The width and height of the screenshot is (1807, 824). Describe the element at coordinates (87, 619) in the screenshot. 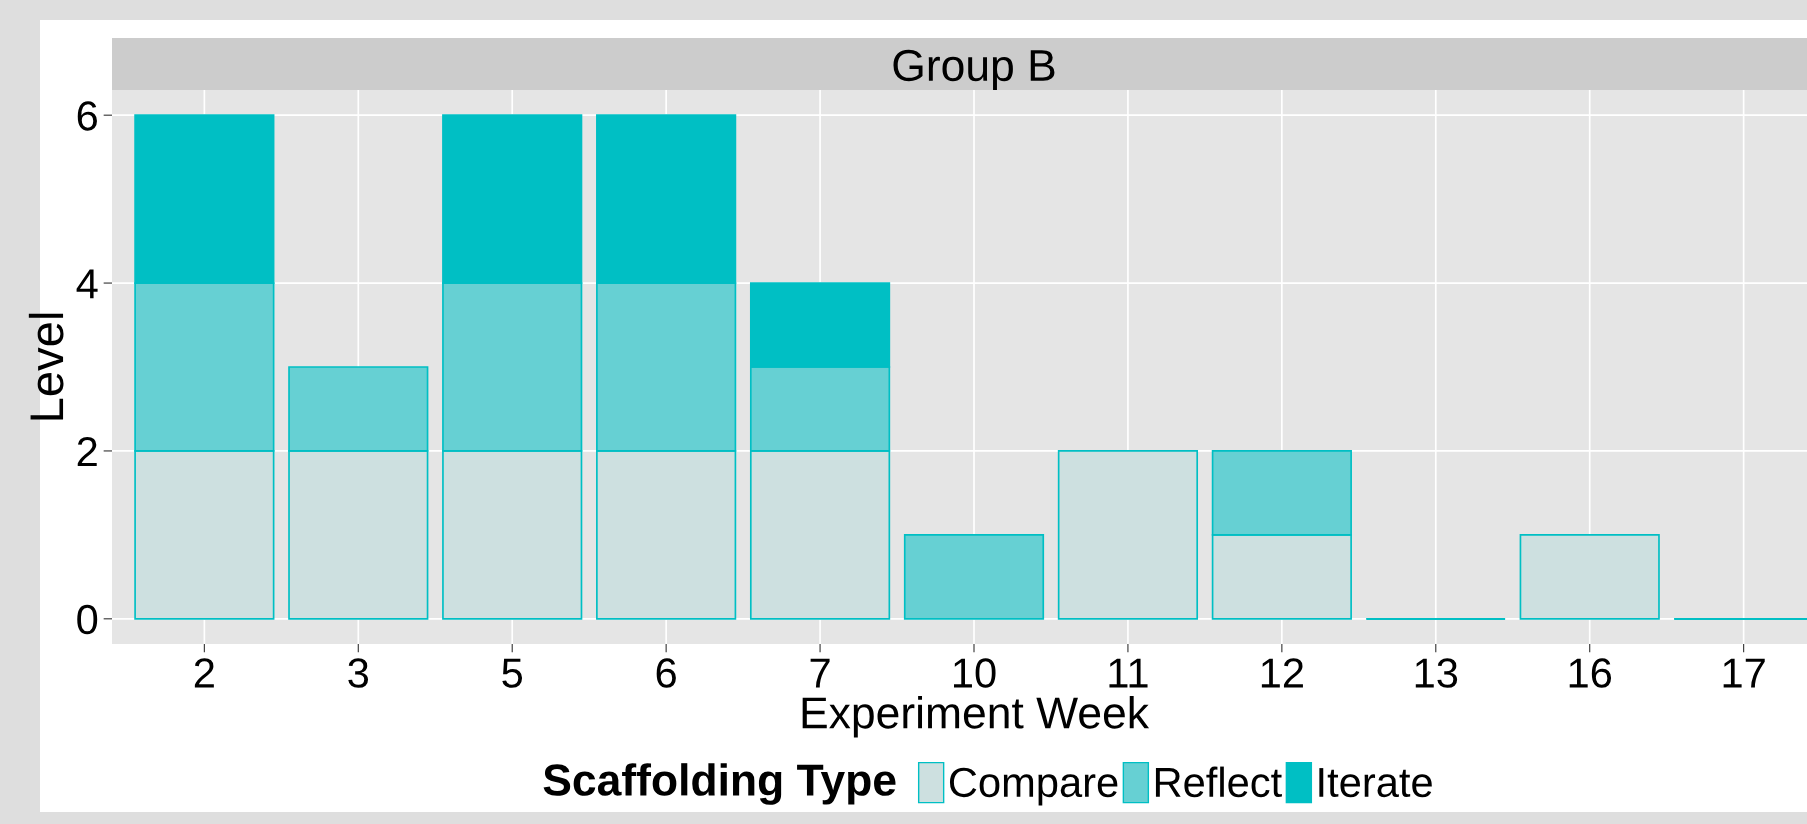

I see `y-tick-label: 0` at that location.